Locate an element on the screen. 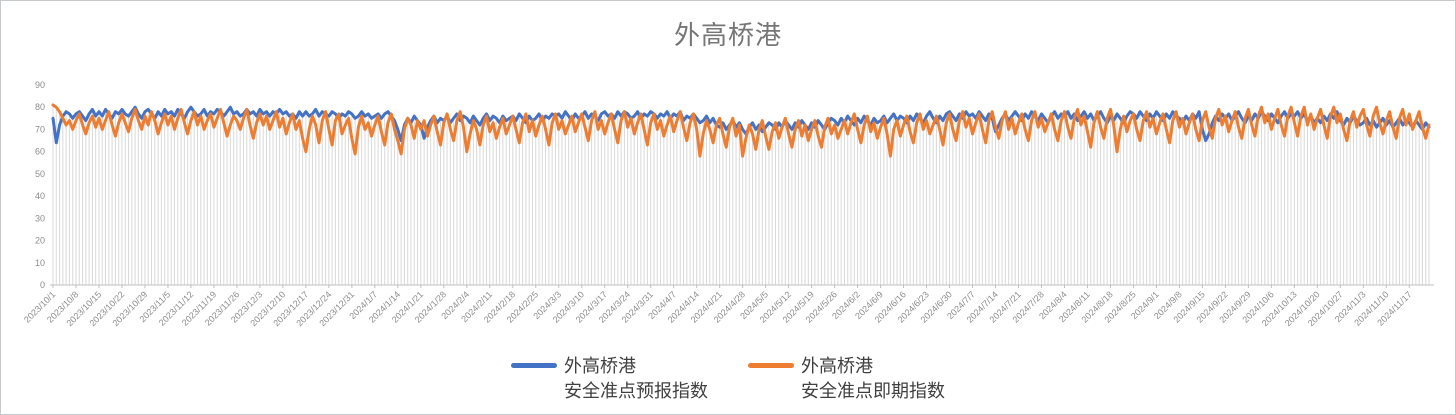 This screenshot has height=415, width=1456. chart-title: 外高桥港 is located at coordinates (727, 35).